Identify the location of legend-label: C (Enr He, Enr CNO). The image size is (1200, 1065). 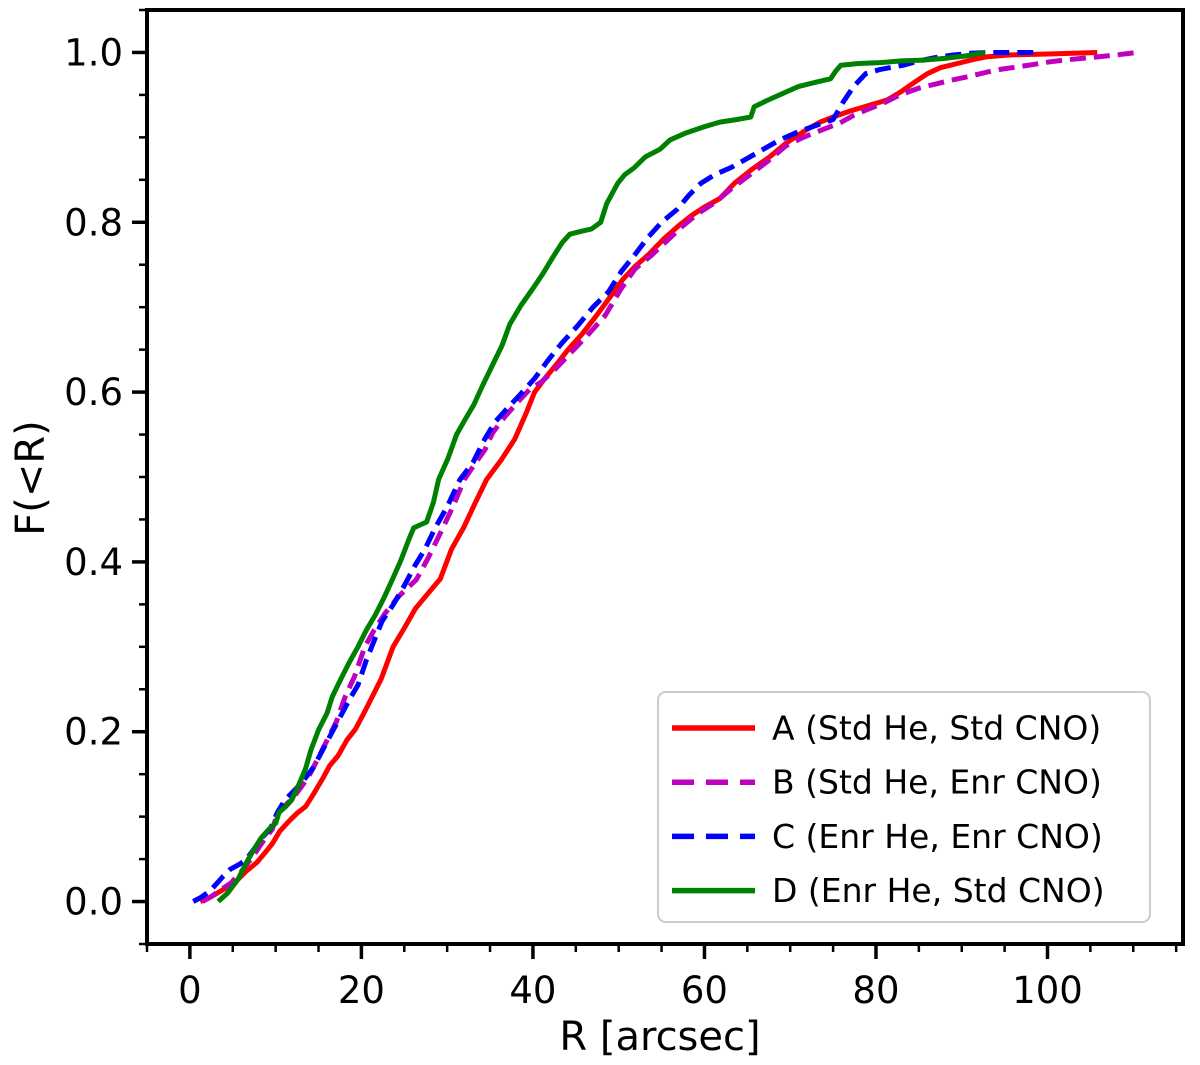
(937, 836).